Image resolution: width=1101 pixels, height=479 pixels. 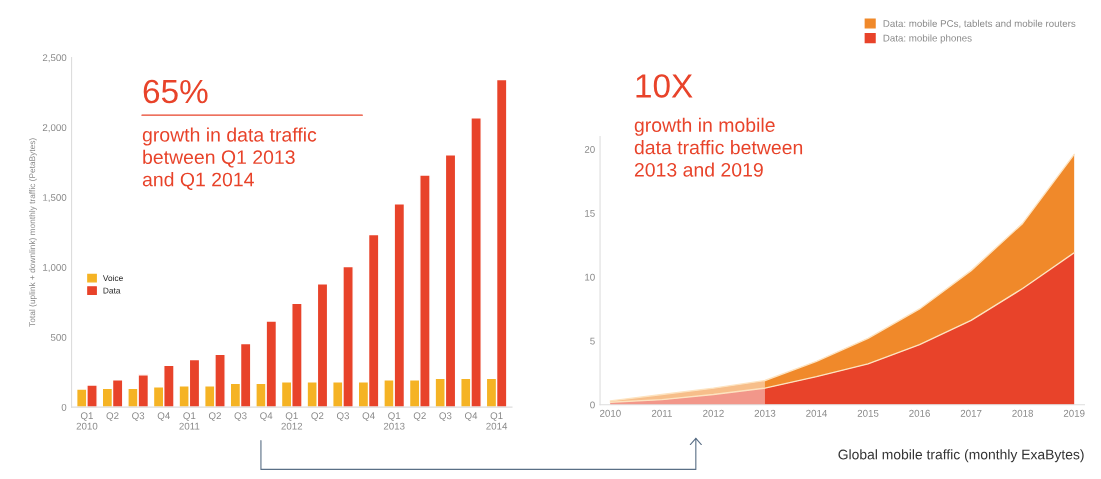 I want to click on x-tick-label: 2017, so click(x=971, y=413).